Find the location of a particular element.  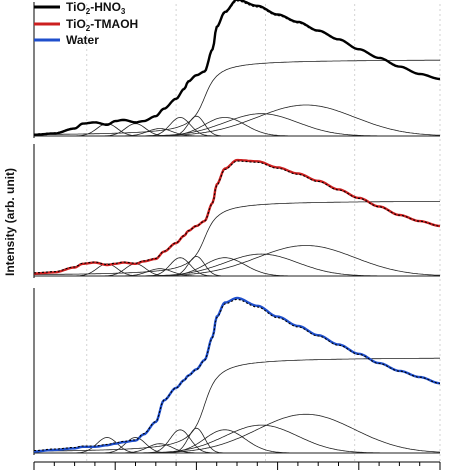

legend-entry-hno3: TiO2-HNO3 is located at coordinates (80, 8).